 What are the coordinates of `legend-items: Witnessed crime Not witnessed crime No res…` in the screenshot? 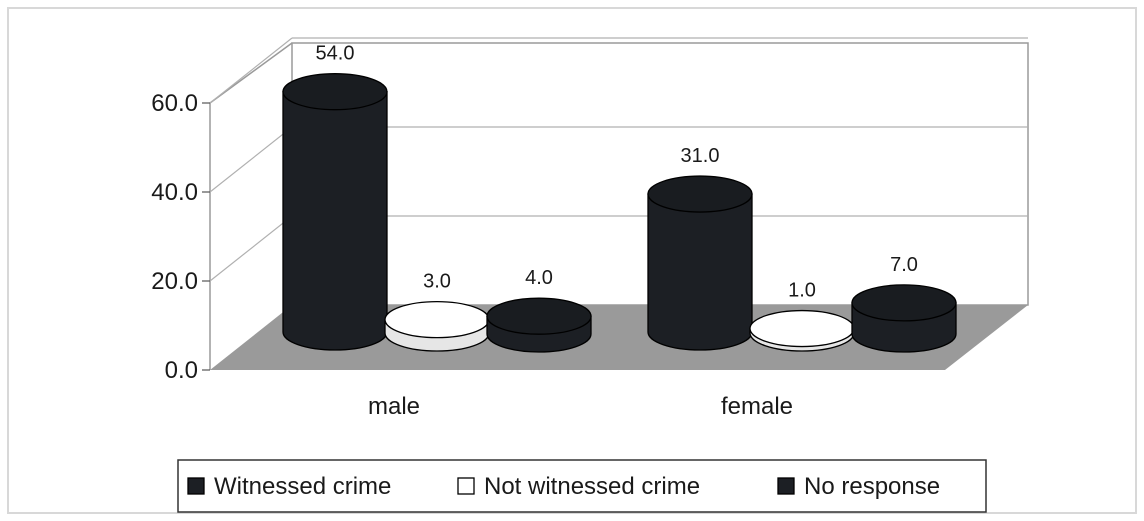 It's located at (563, 486).